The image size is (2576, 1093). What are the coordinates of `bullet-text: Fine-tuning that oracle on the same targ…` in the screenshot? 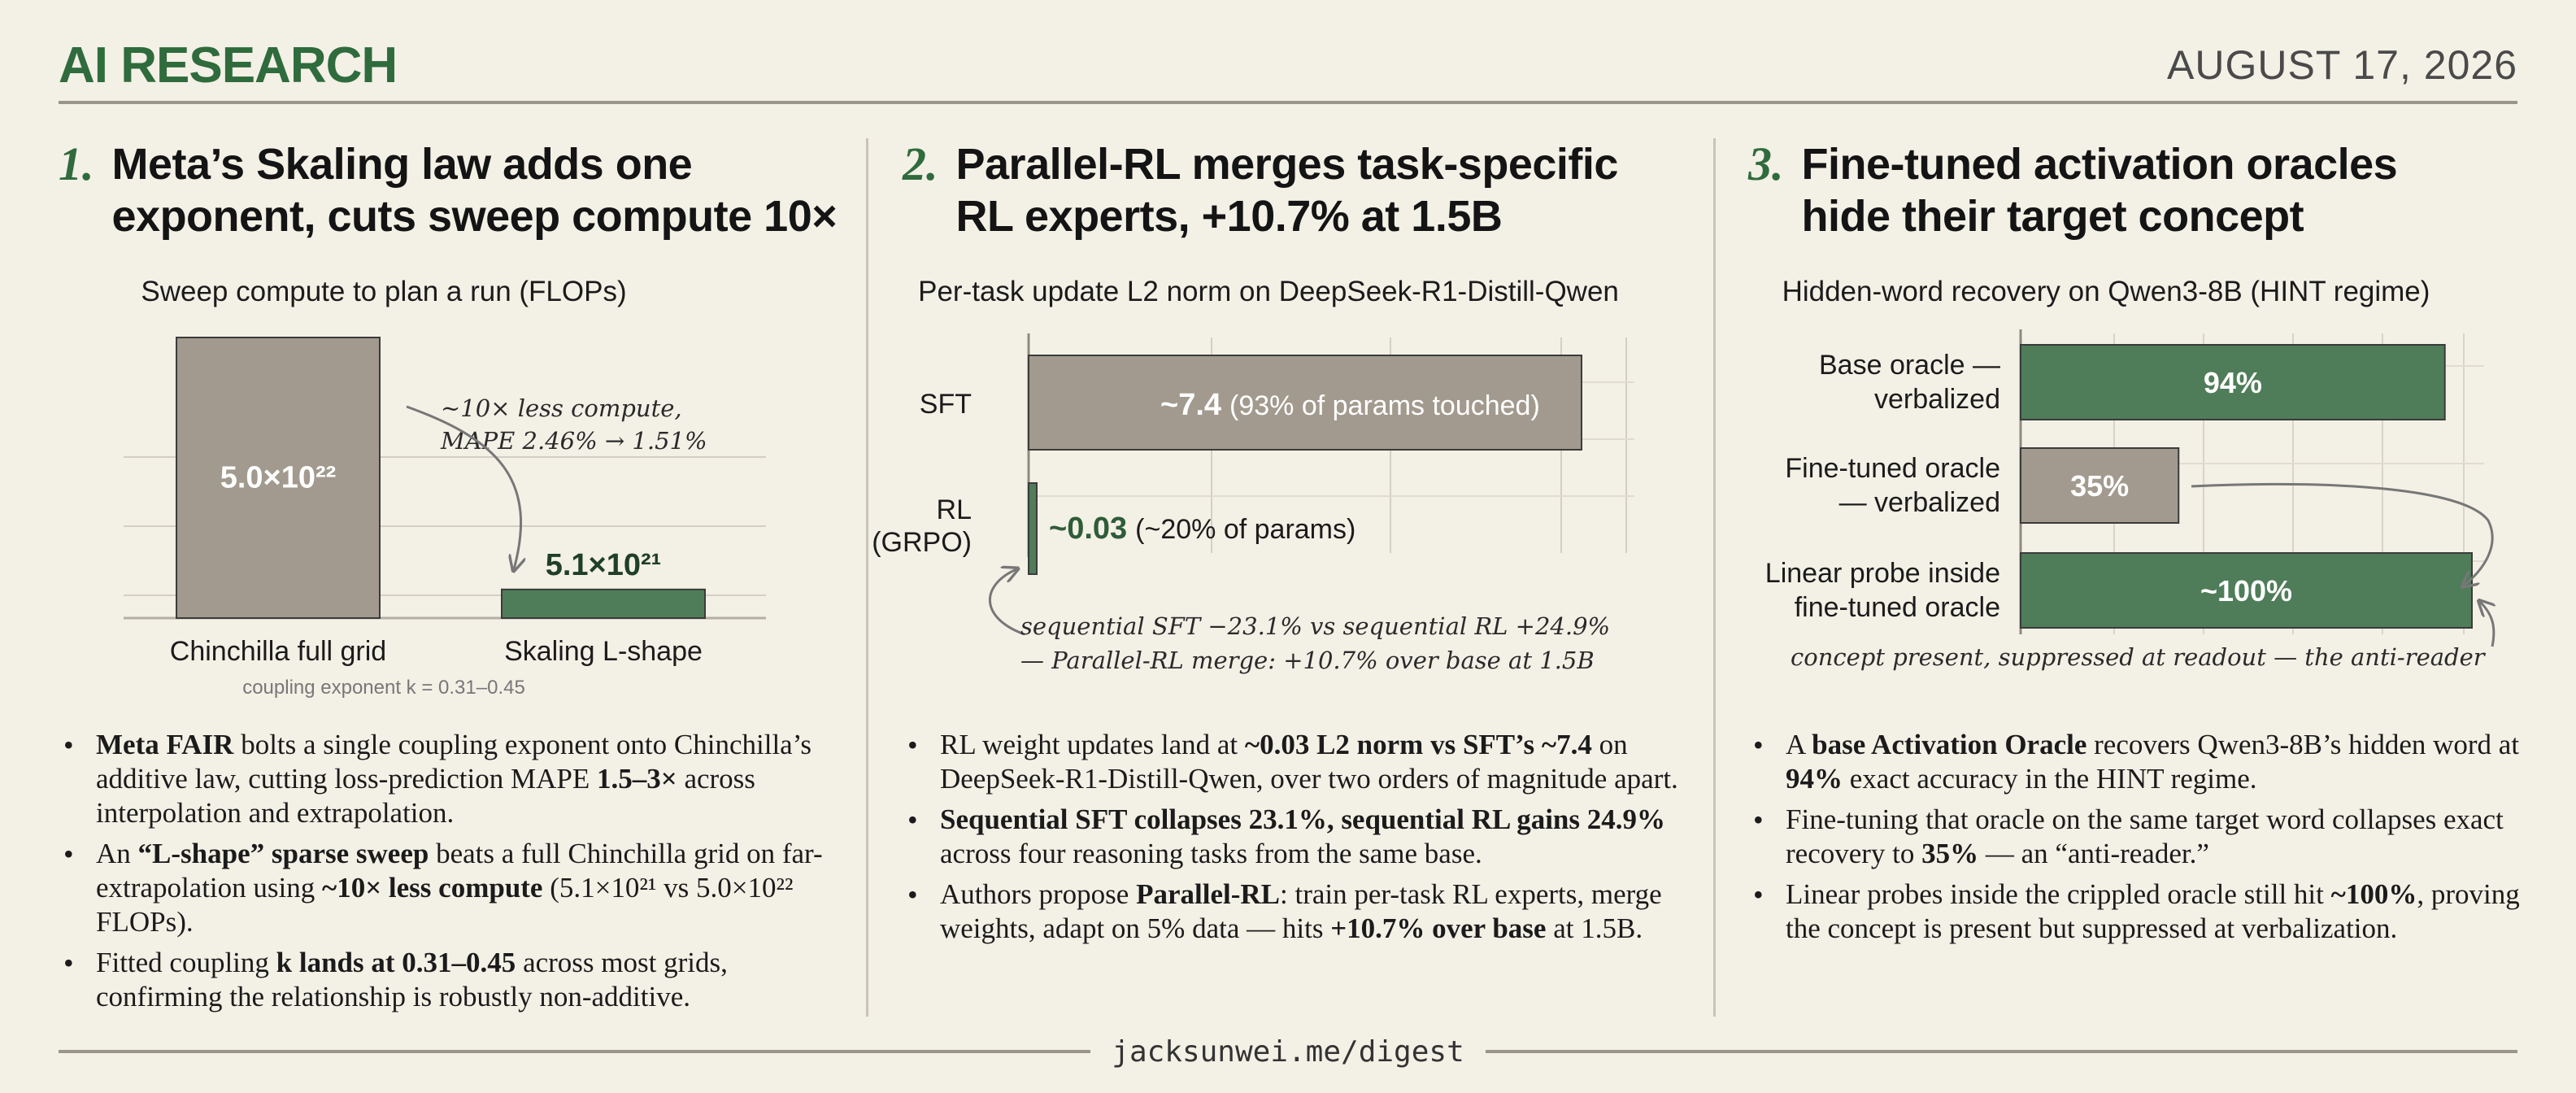 It's located at (2145, 836).